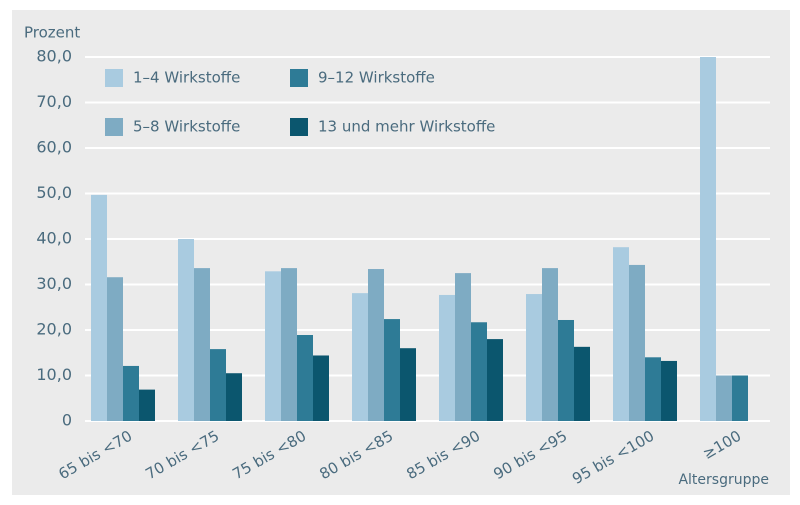 The width and height of the screenshot is (800, 505). I want to click on y-tick-label: 50,0, so click(54, 192).